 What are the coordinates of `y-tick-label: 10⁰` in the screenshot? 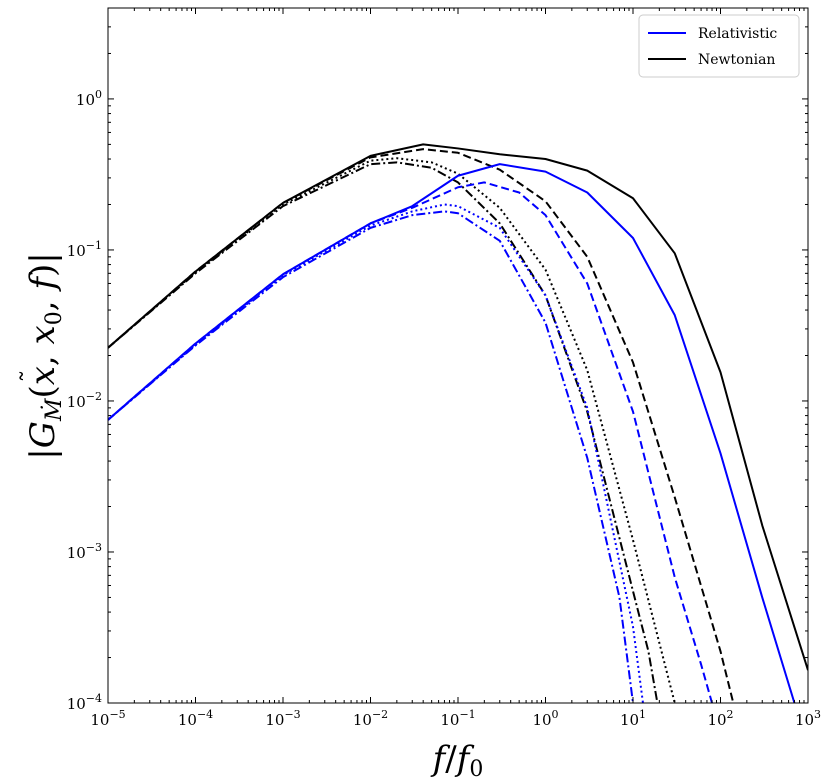 It's located at (89, 98).